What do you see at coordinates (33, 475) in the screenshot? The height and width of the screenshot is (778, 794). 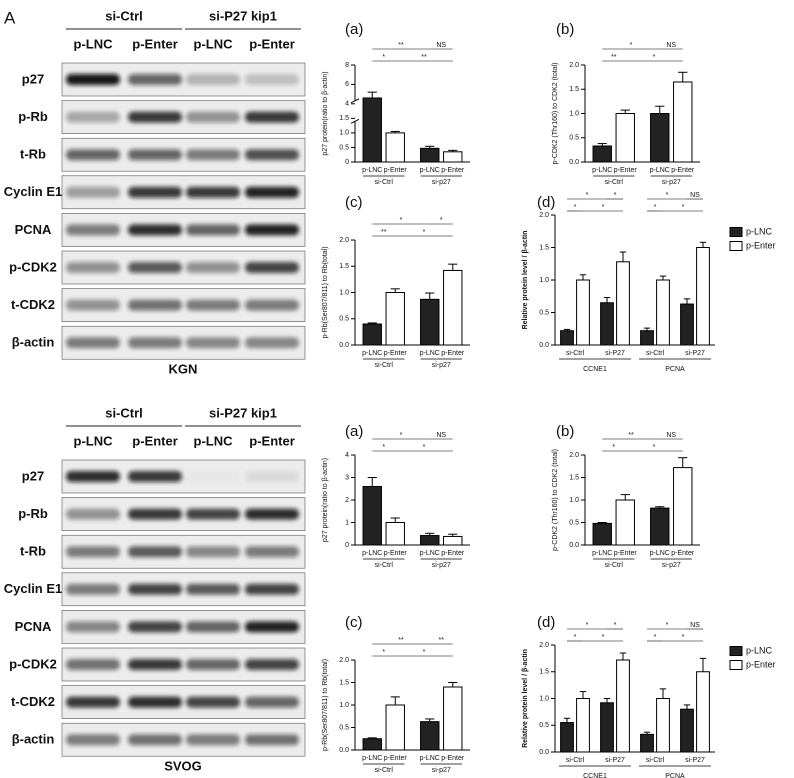 I see `row-label: p27` at bounding box center [33, 475].